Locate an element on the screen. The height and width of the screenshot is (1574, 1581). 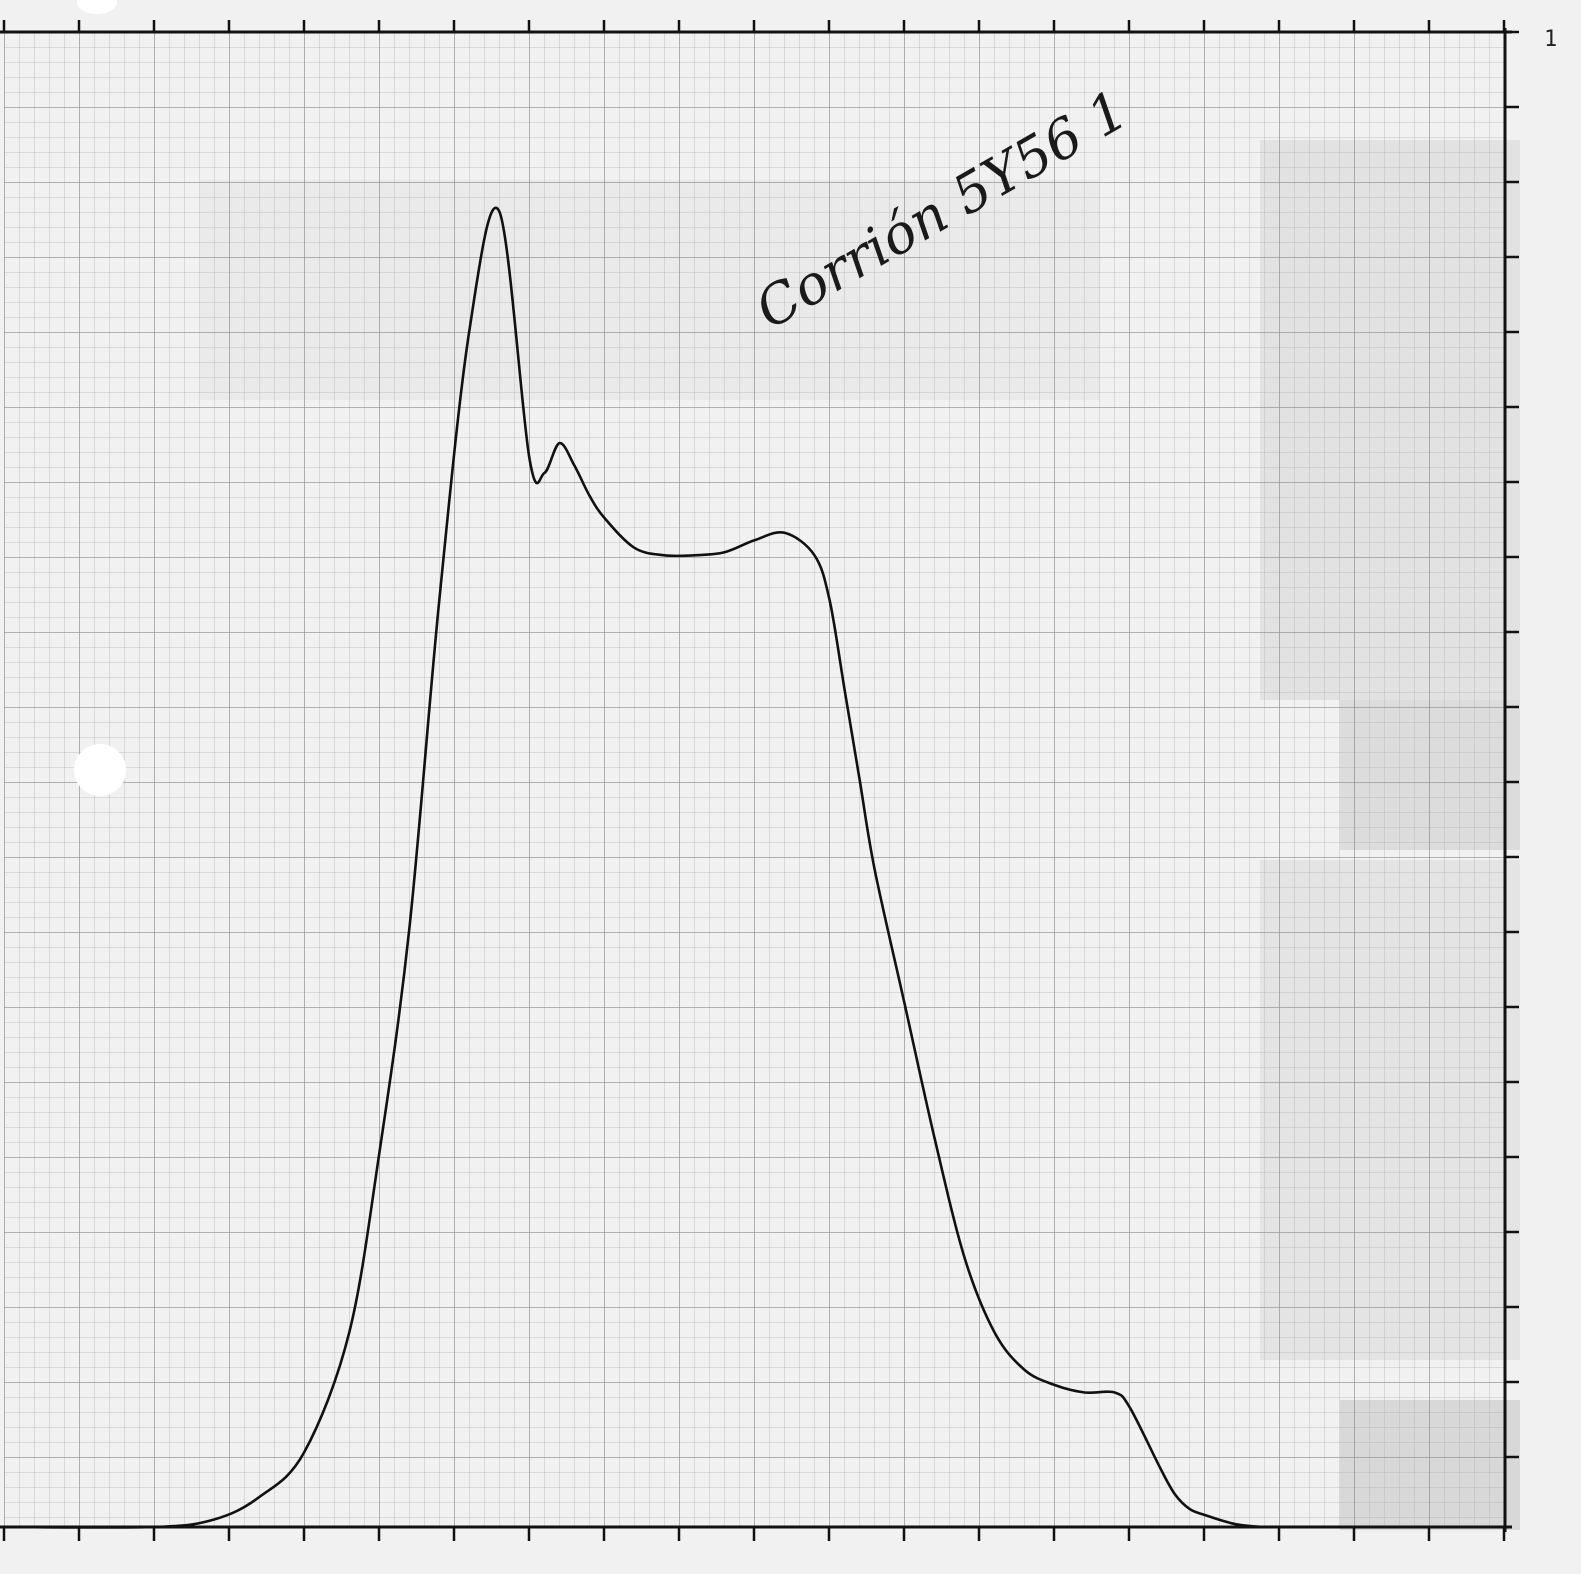
hole-punch is located at coordinates (100, 770).